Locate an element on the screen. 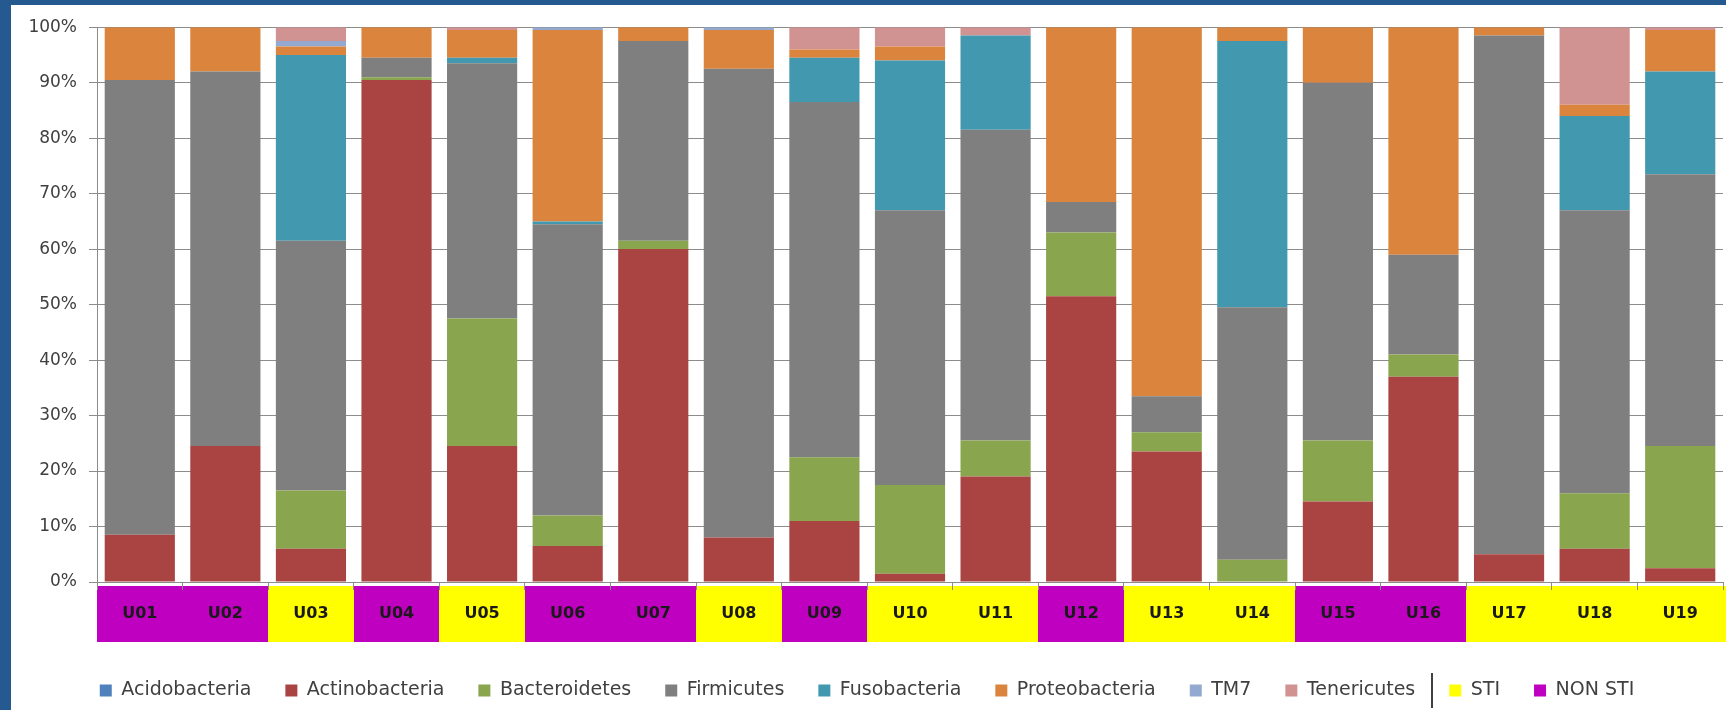 The image size is (1726, 710). y-tick-label: 30% is located at coordinates (58, 413).